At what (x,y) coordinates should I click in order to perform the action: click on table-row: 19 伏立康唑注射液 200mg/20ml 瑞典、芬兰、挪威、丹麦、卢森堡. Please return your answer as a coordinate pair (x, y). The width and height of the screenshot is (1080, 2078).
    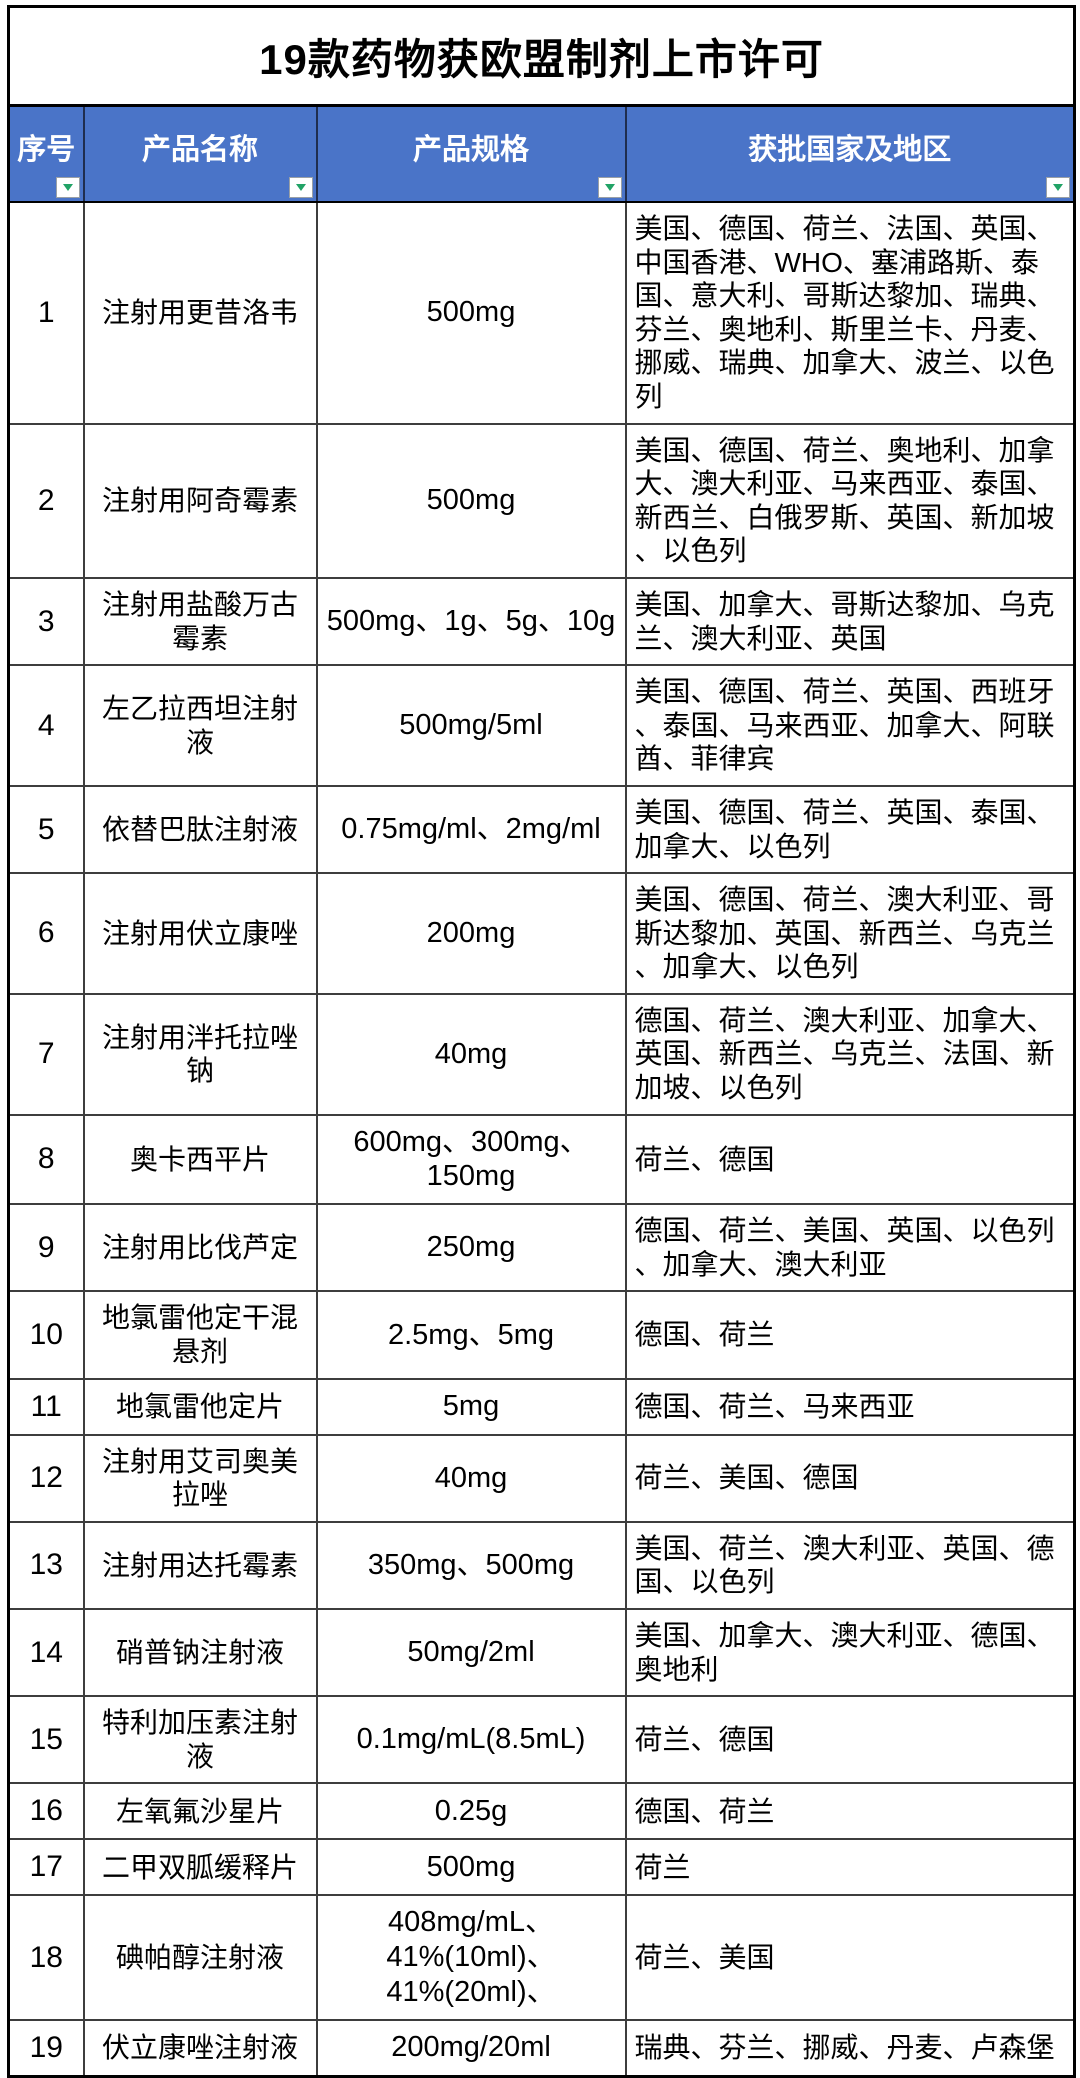
    Looking at the image, I should click on (541, 2048).